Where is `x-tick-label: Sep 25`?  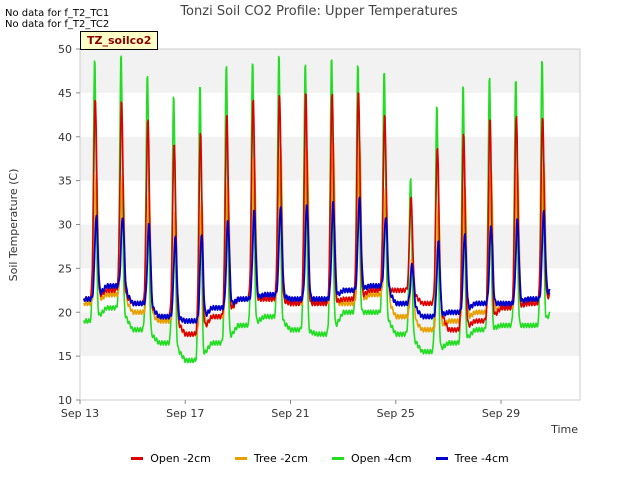 x-tick-label: Sep 25 is located at coordinates (396, 413).